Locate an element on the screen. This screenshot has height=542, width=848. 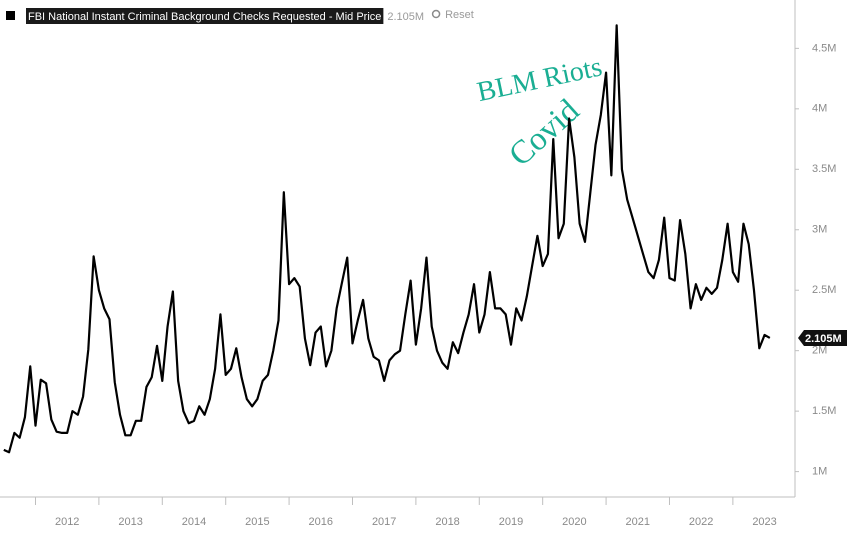
end-label-box is located at coordinates (822, 337).